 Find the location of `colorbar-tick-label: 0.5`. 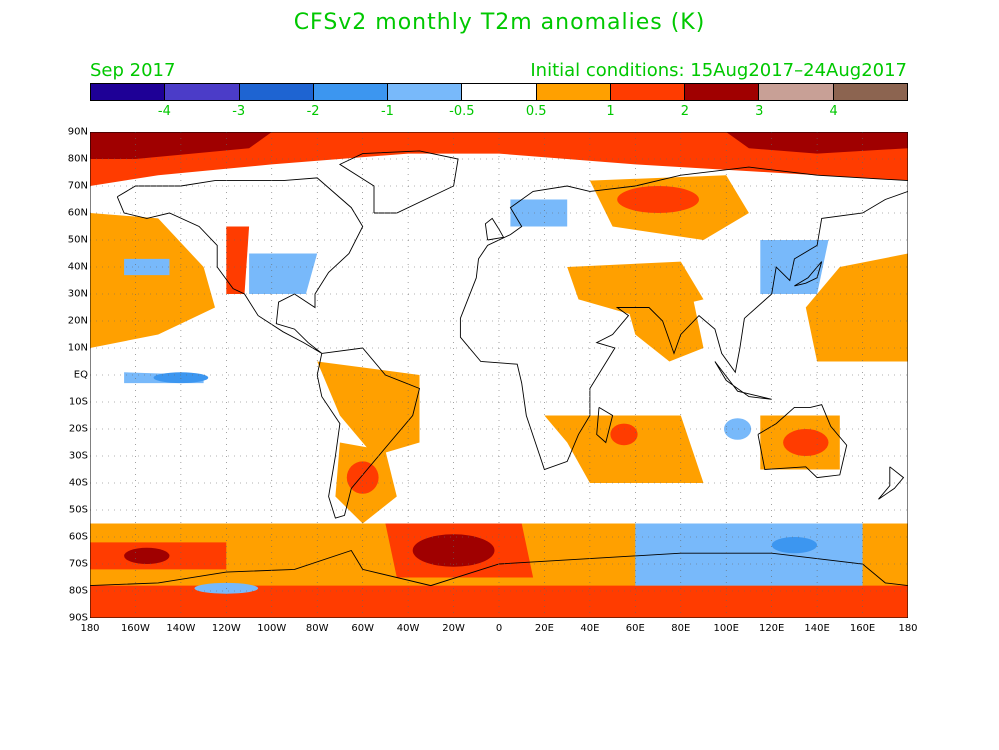

colorbar-tick-label: 0.5 is located at coordinates (536, 111).